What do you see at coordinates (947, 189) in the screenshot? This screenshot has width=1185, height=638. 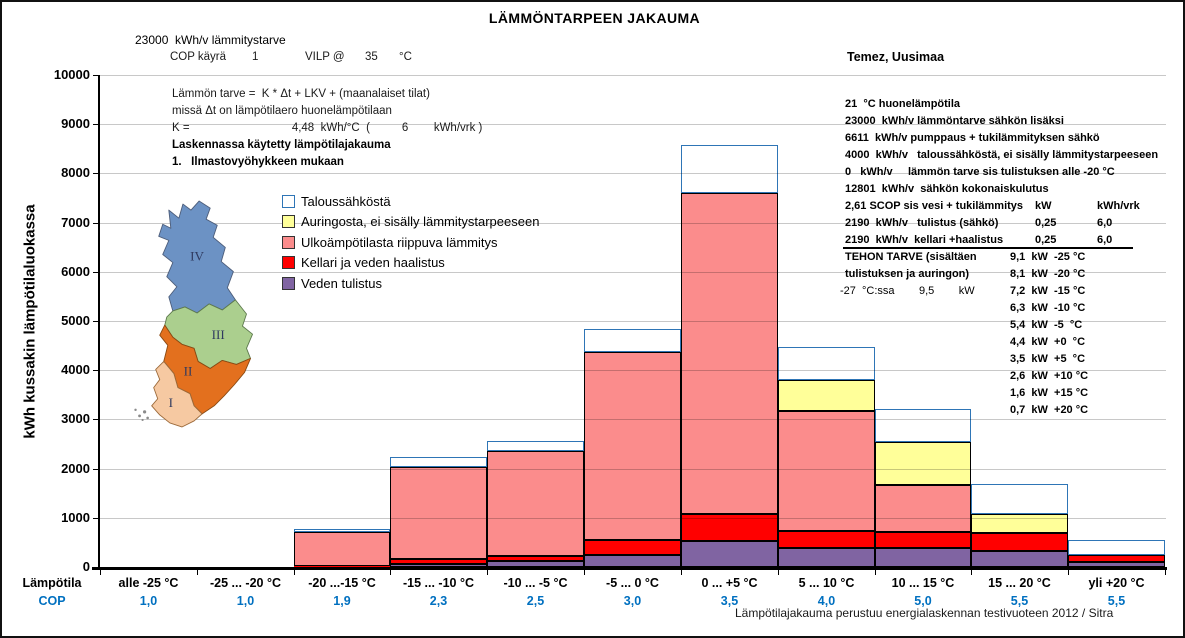 I see `info-line-text: 12801 kWh/v sähkön kokonaiskulutus` at bounding box center [947, 189].